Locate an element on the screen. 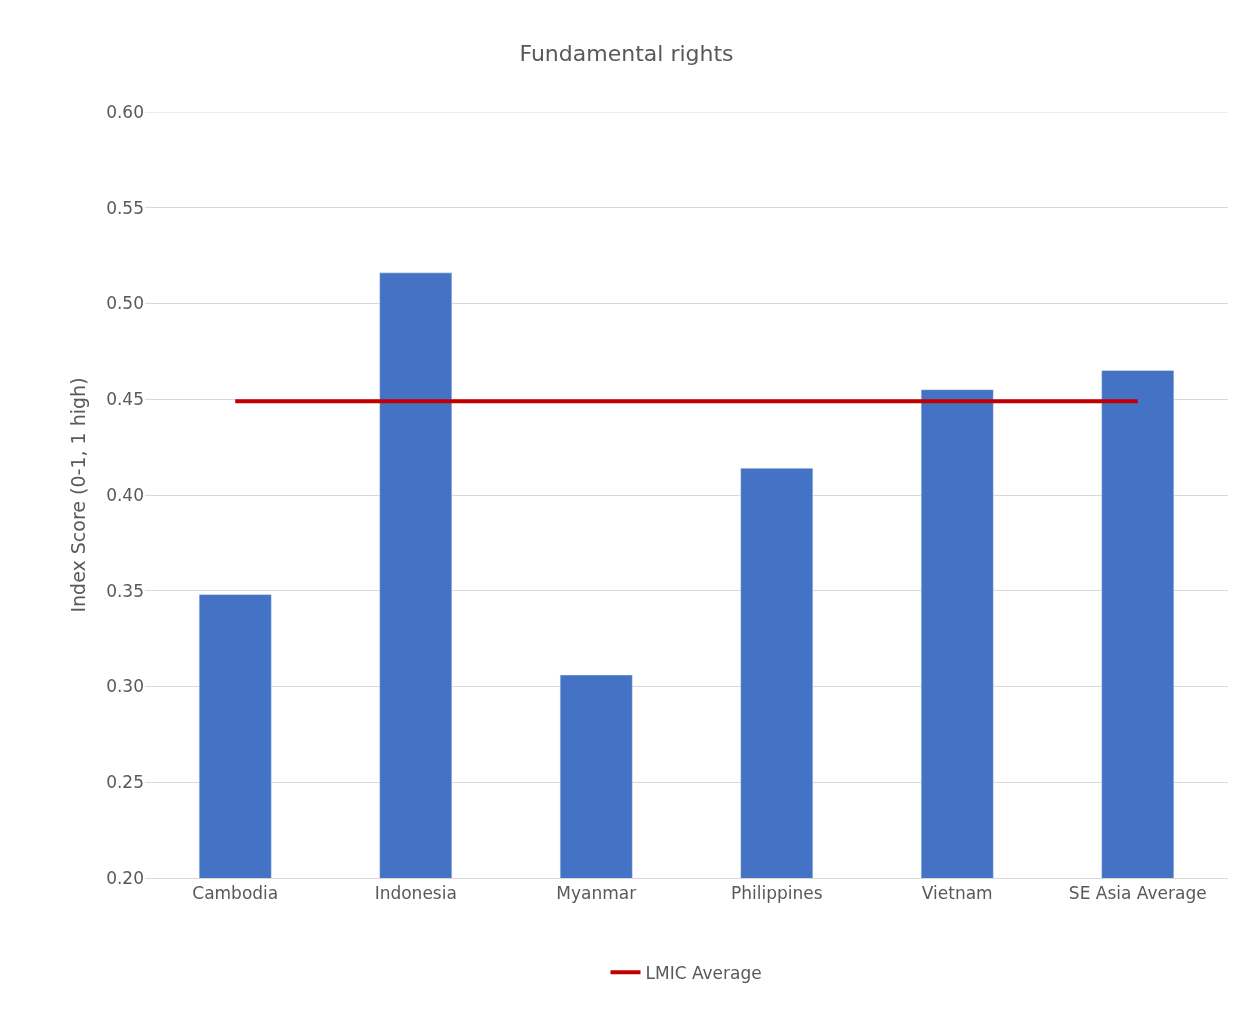 This screenshot has height=1012, width=1253. x-tick-label: Vietnam is located at coordinates (957, 893).